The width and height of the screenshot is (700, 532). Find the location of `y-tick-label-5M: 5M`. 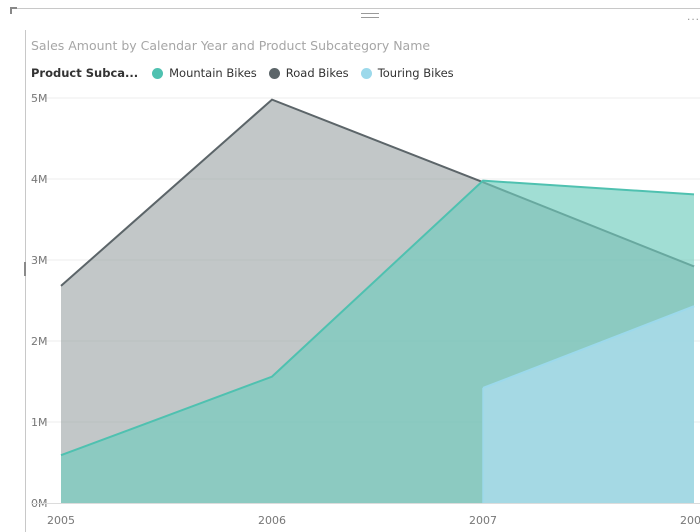

y-tick-label-5M: 5M is located at coordinates (39, 98).